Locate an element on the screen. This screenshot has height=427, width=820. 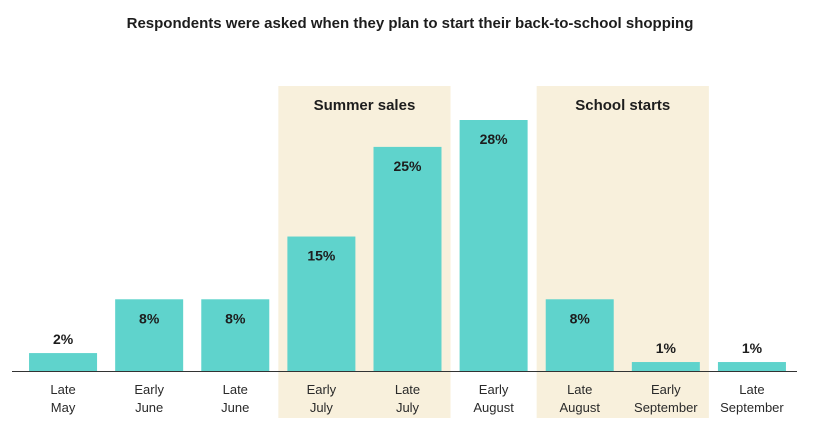
x-tick-label-3: Late June is located at coordinates (235, 398).